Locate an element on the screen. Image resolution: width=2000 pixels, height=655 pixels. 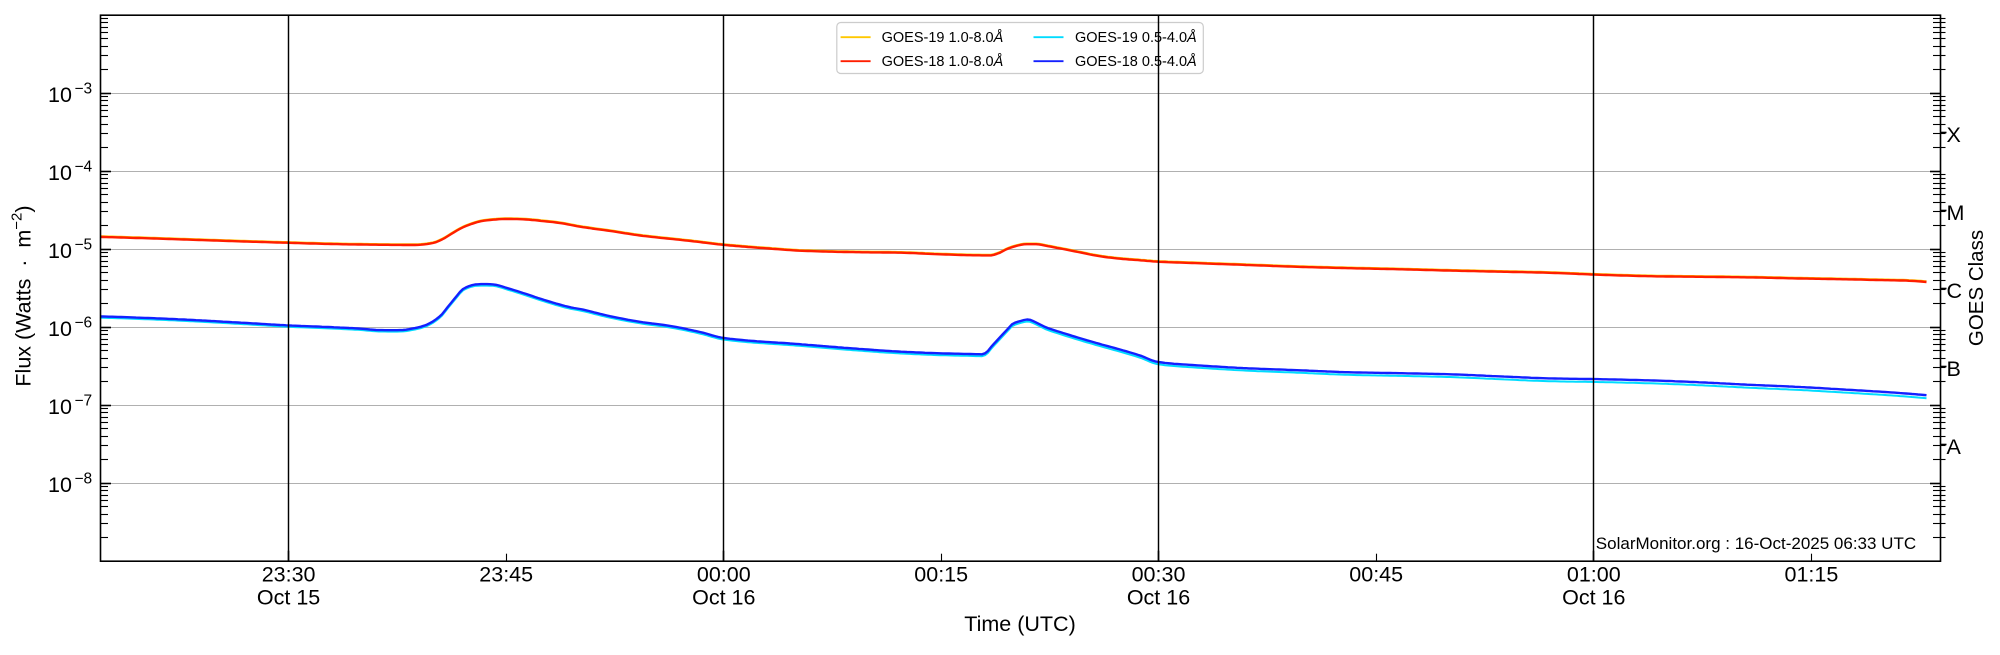
svg-text: Flux (Watts · m−2) is located at coordinates (22, 295).